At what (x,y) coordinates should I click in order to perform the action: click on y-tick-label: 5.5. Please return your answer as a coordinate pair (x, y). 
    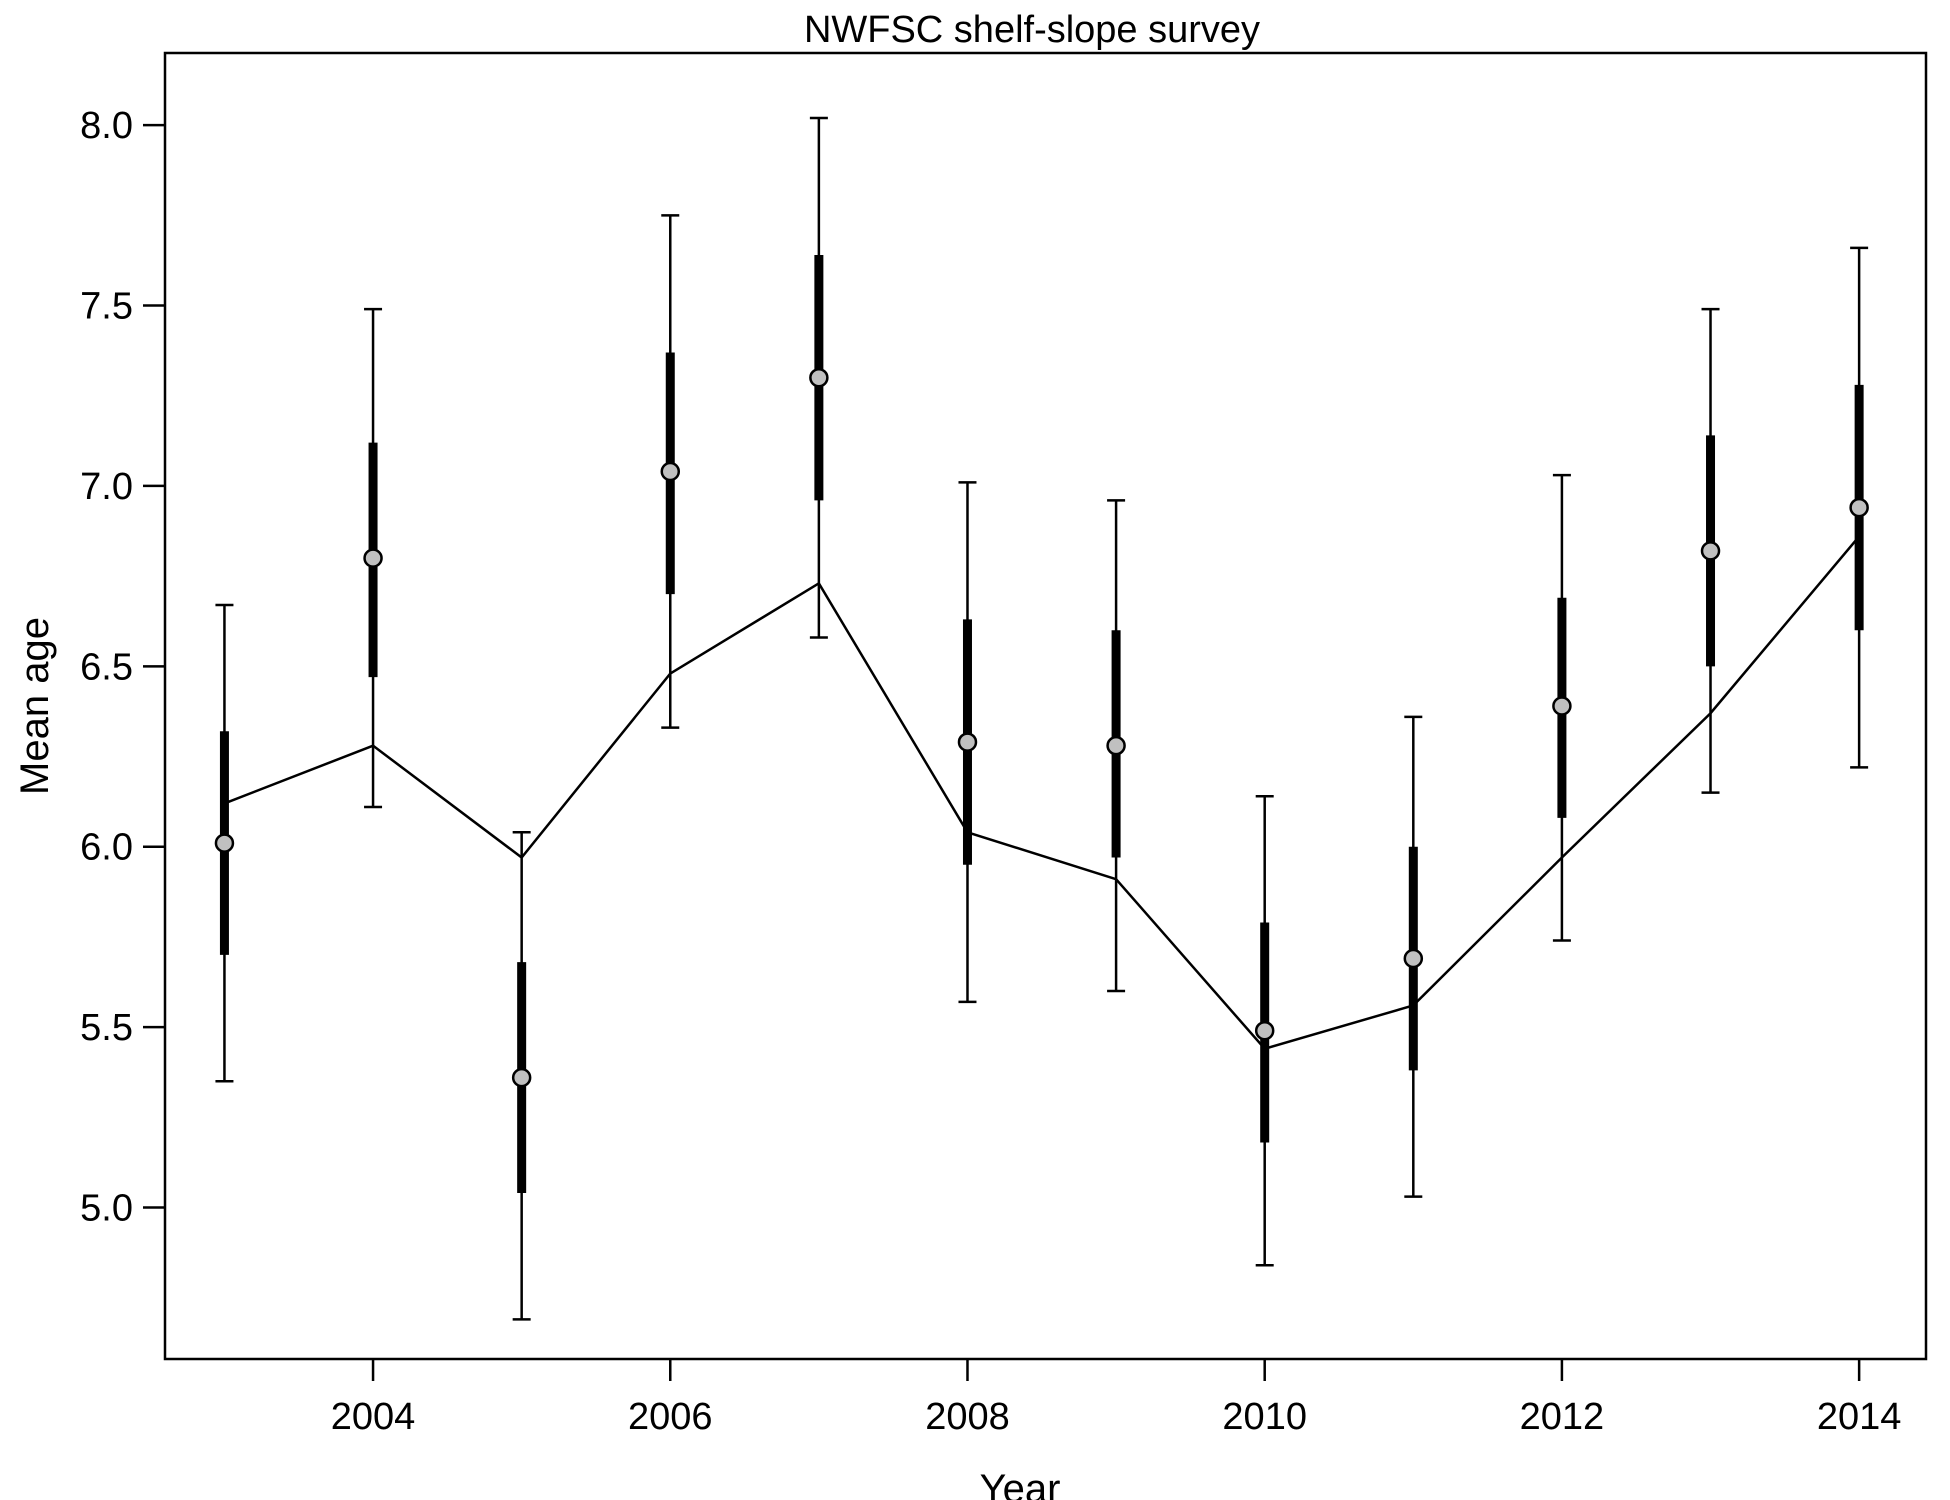
    Looking at the image, I should click on (106, 1028).